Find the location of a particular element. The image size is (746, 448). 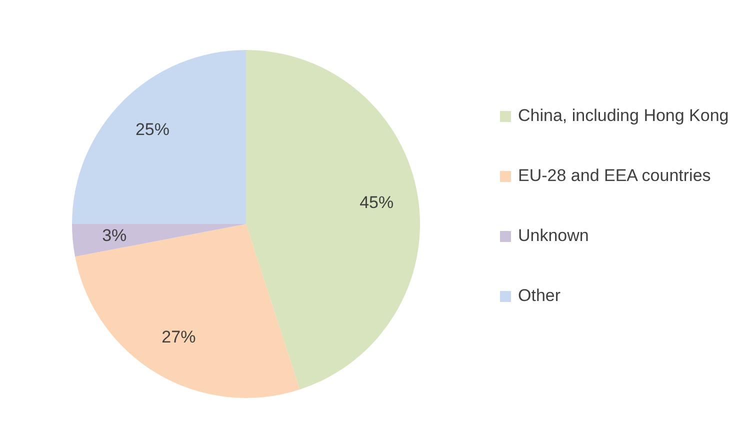

legend-label: China, including Hong Kong is located at coordinates (623, 116).